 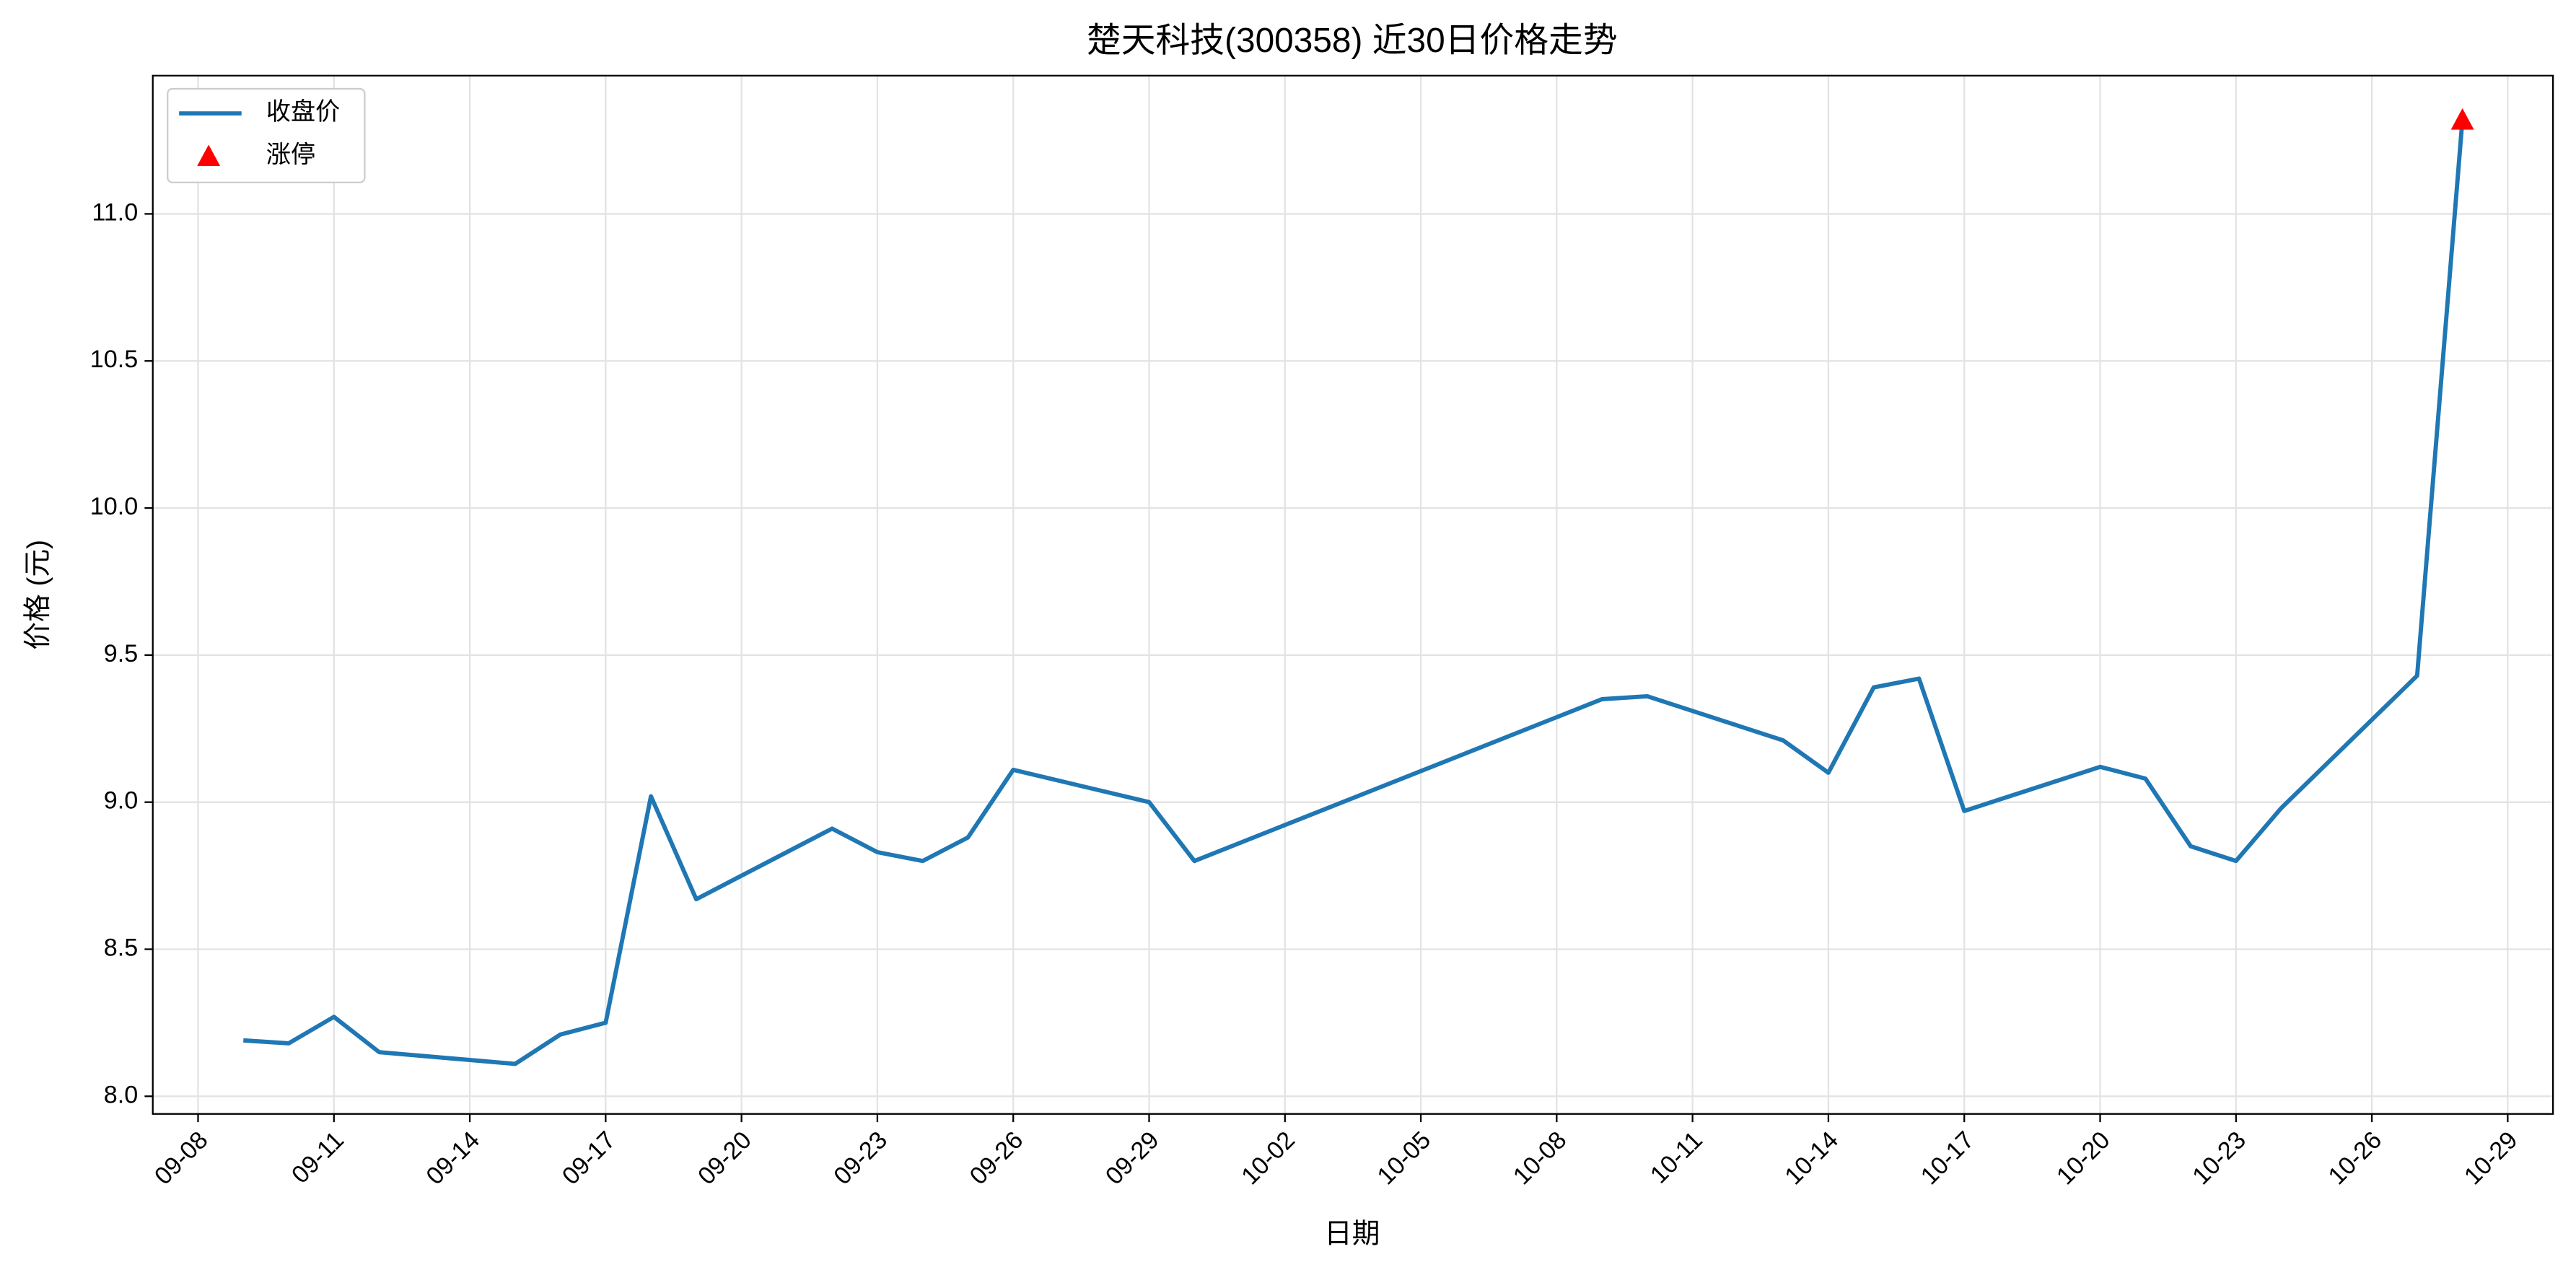 What do you see at coordinates (2219, 1159) in the screenshot?
I see `x-tick-label: 10-23` at bounding box center [2219, 1159].